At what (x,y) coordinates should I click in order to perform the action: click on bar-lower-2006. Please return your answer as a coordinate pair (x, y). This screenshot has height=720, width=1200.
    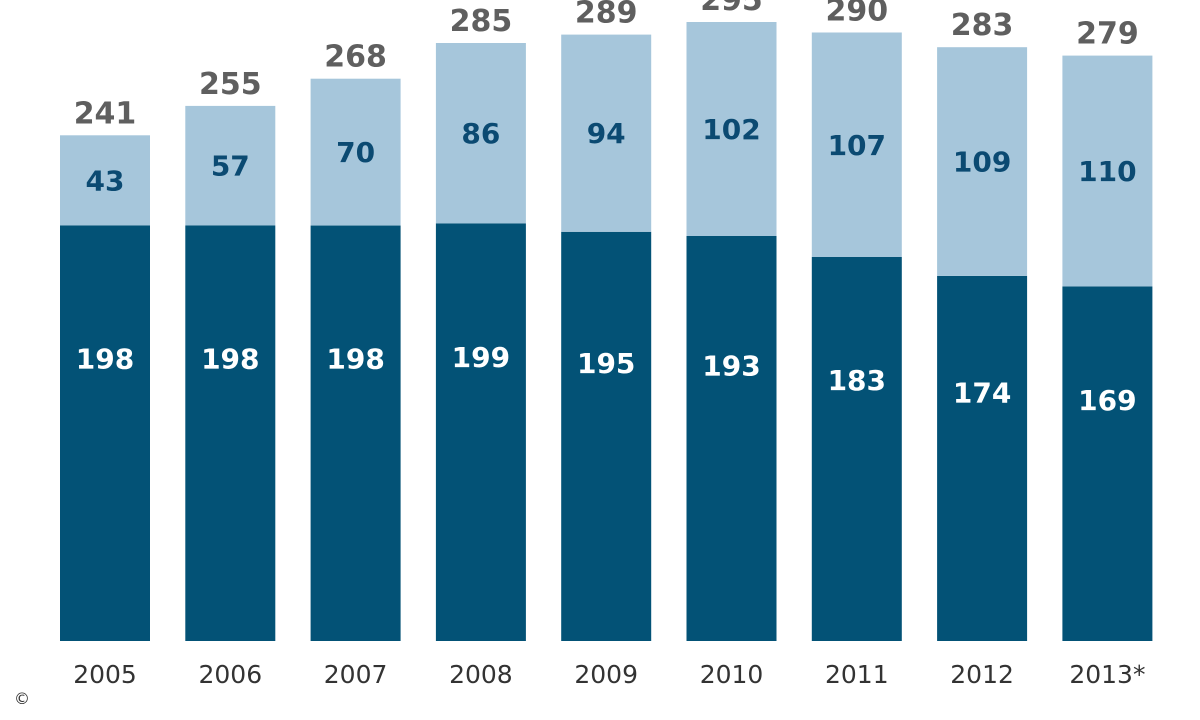
    Looking at the image, I should click on (230, 433).